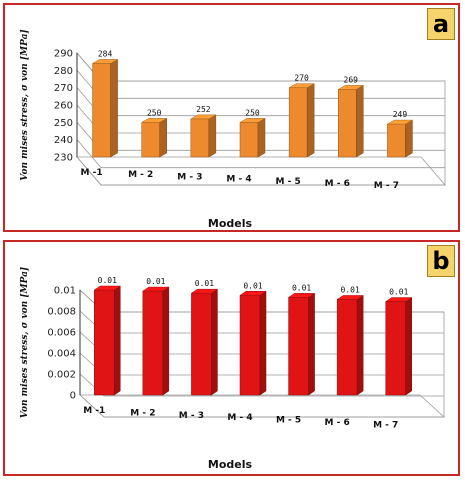 This screenshot has width=465, height=480. I want to click on y-tick-label: 240, so click(63, 140).